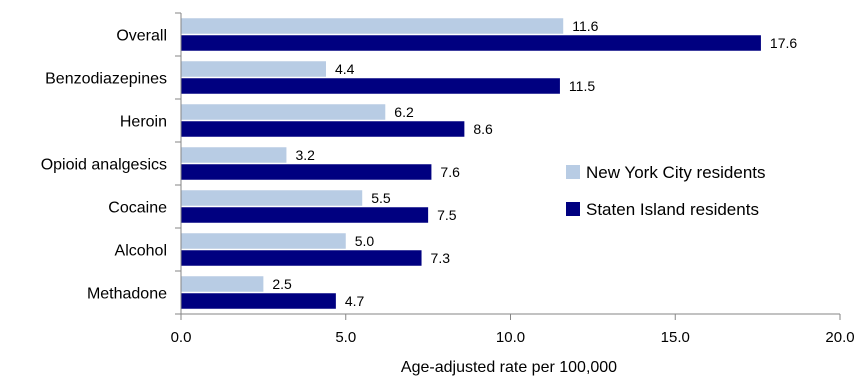 This screenshot has width=863, height=376. What do you see at coordinates (839, 337) in the screenshot?
I see `x-tick-label-4: 20.0` at bounding box center [839, 337].